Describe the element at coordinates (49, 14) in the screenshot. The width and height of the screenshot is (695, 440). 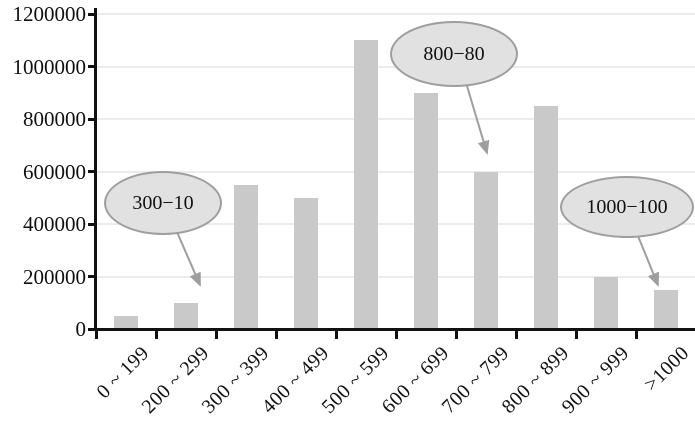
I see `y-axis-label: 1200000` at that location.